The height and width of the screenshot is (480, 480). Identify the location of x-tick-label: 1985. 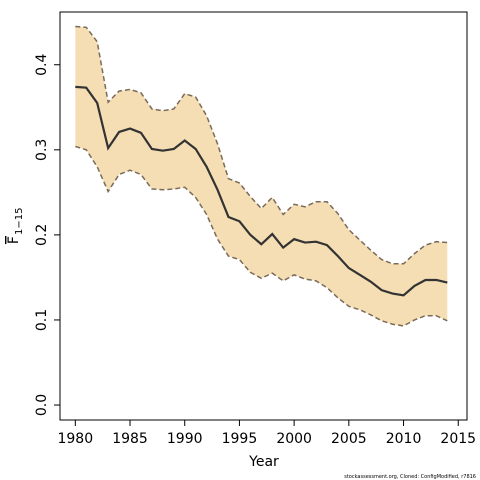
(130, 439).